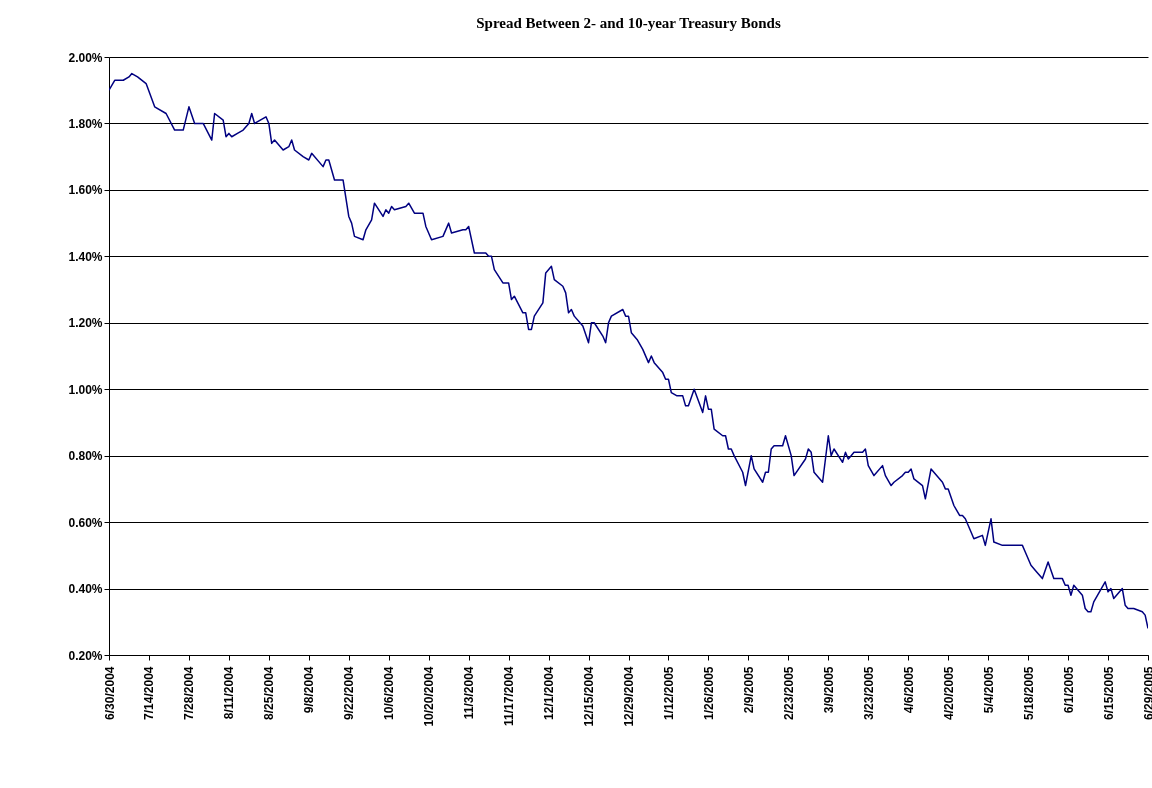 Image resolution: width=1152 pixels, height=788 pixels. I want to click on y-tick-label: 1.60%, so click(85, 190).